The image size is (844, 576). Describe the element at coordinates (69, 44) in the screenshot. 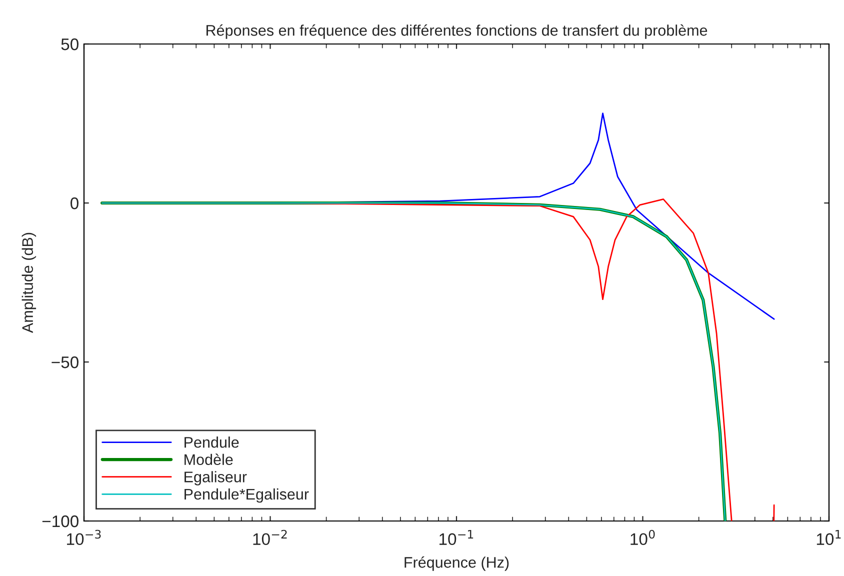

I see `y-tick-label: 50` at that location.